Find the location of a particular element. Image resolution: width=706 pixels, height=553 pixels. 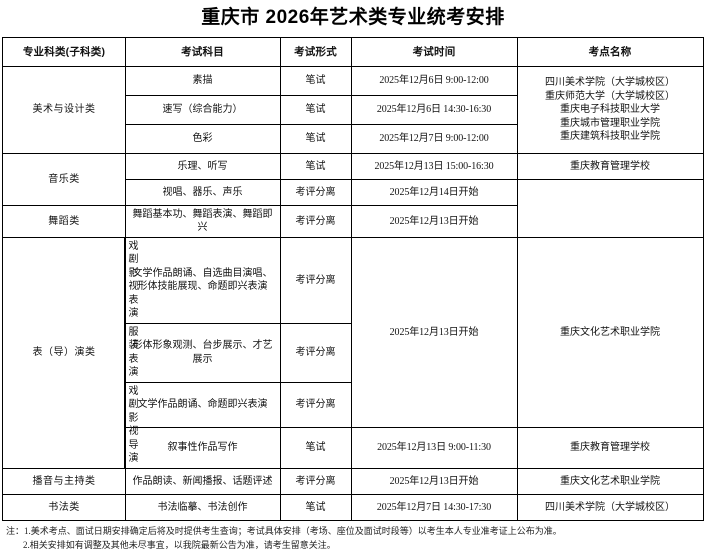

time-cell: 2025年12月13日 15:00-16:30 is located at coordinates (434, 166).